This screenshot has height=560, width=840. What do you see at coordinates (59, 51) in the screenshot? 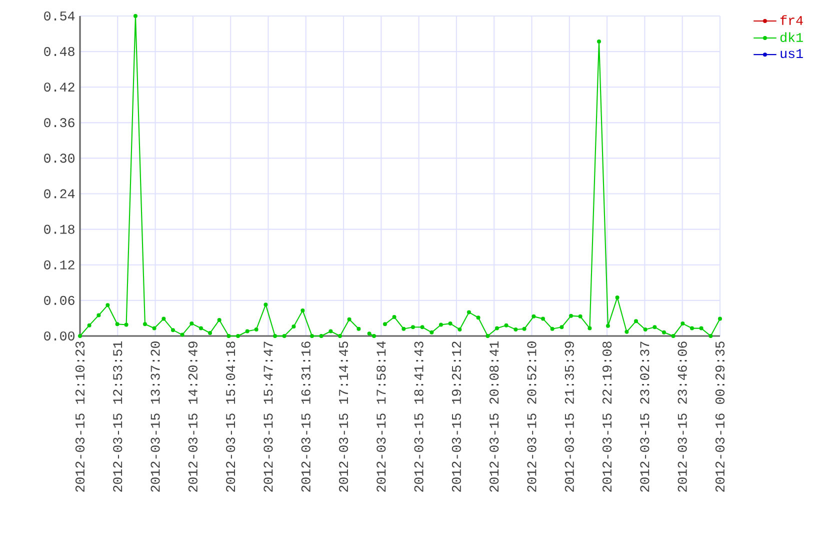
I see `y-tick-label: 0.48` at bounding box center [59, 51].